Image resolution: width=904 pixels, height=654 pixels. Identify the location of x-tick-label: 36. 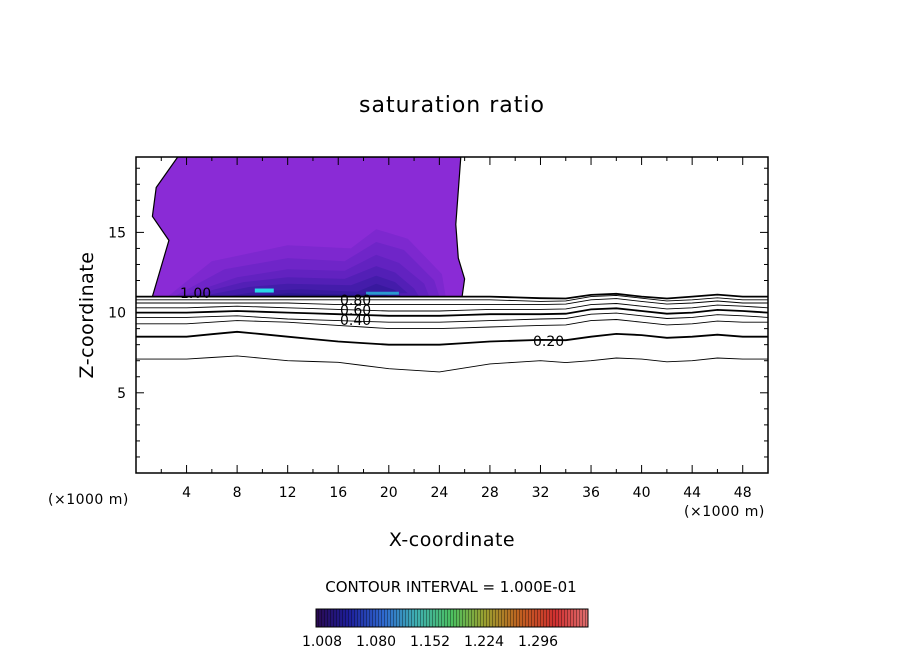
(591, 493).